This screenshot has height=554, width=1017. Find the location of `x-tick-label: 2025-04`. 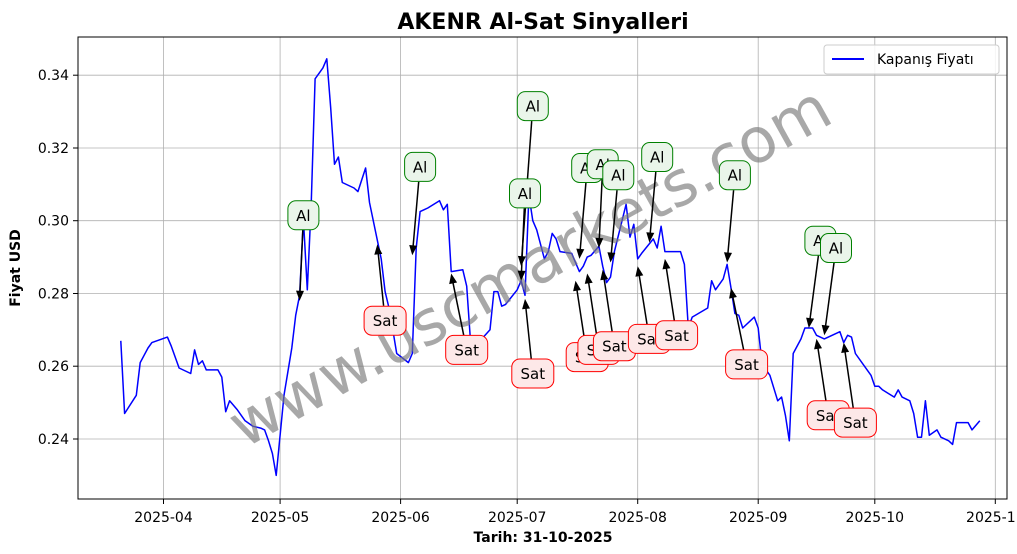

x-tick-label: 2025-04 is located at coordinates (163, 518).